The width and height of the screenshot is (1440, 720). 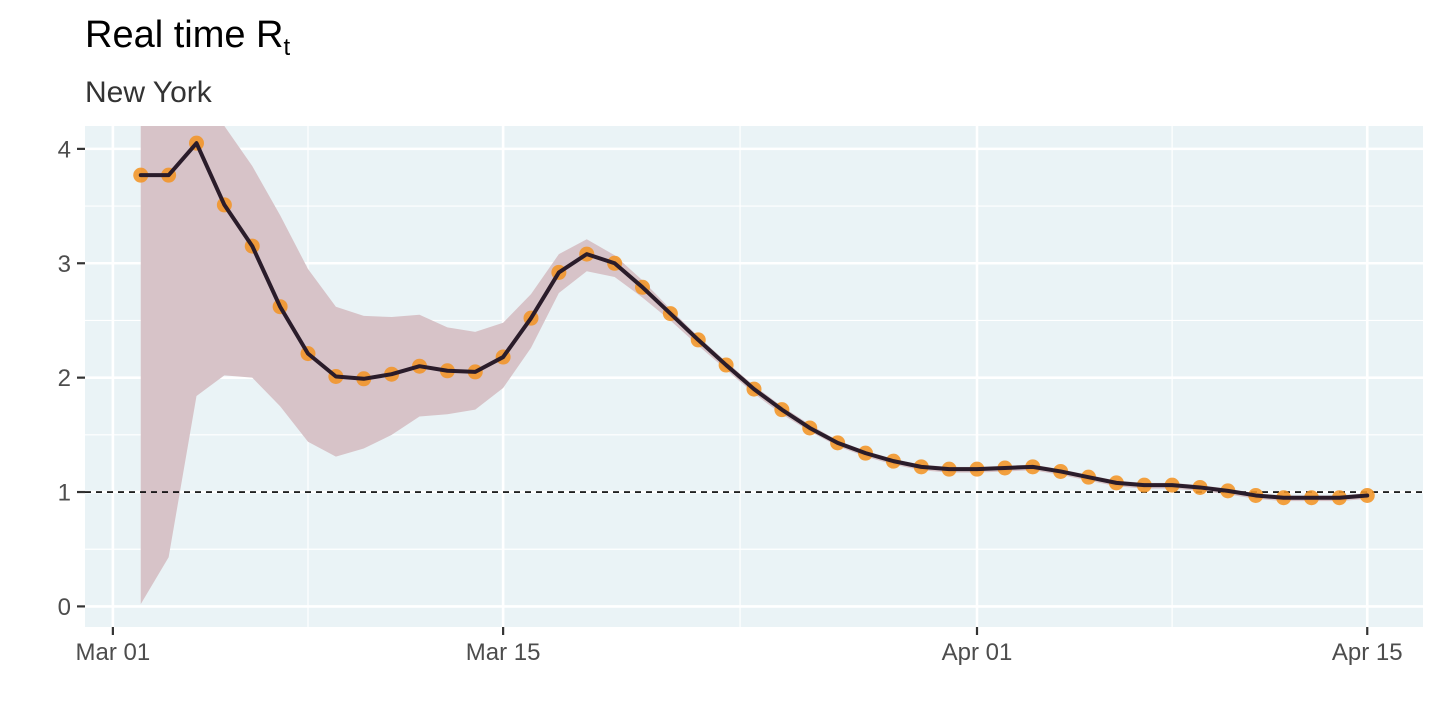 I want to click on y-tick-label: 4, so click(x=64, y=149).